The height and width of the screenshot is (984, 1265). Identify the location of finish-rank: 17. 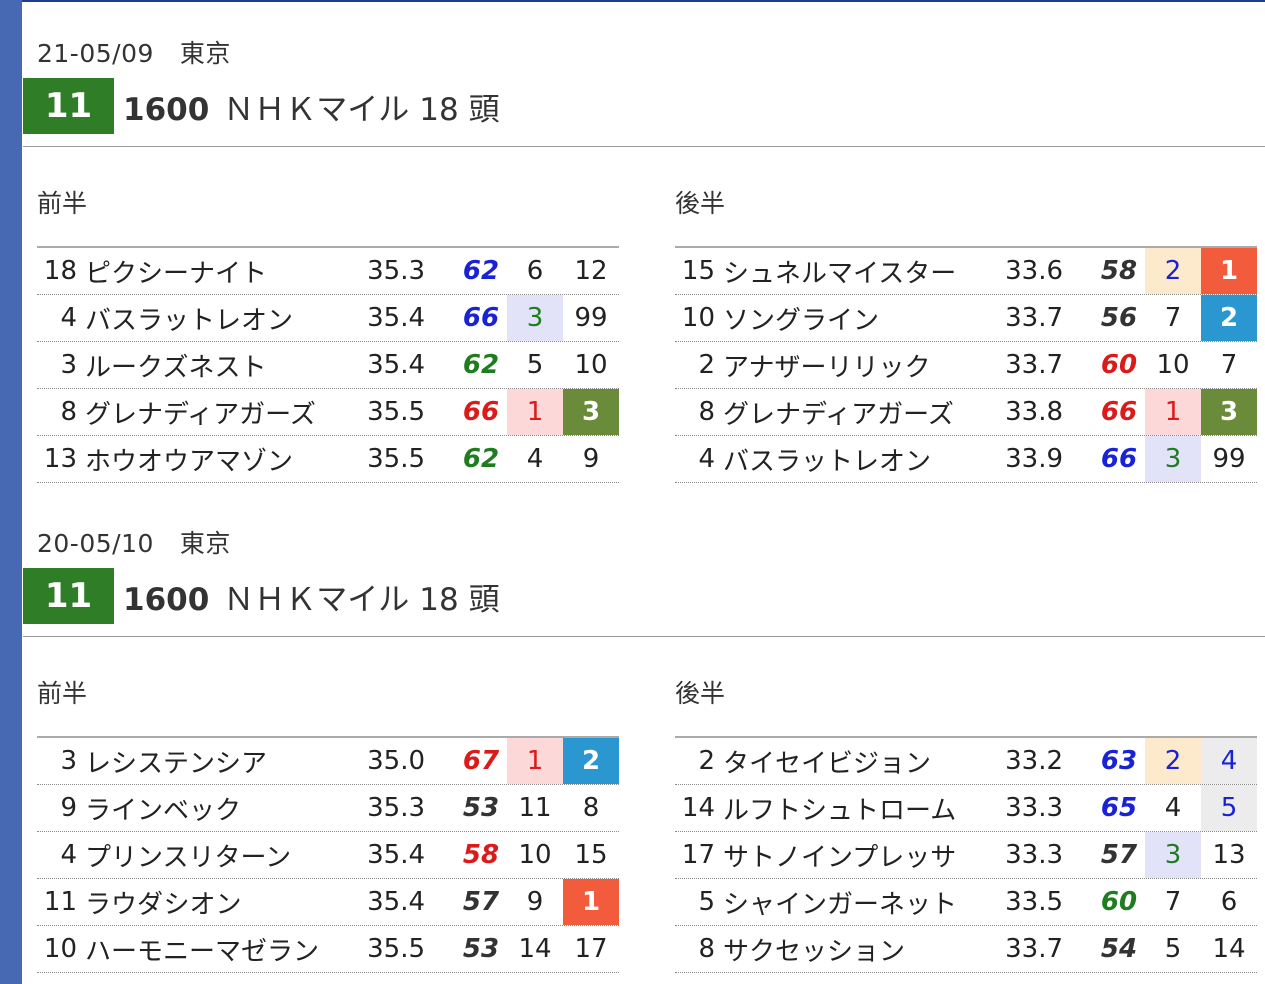
(591, 949).